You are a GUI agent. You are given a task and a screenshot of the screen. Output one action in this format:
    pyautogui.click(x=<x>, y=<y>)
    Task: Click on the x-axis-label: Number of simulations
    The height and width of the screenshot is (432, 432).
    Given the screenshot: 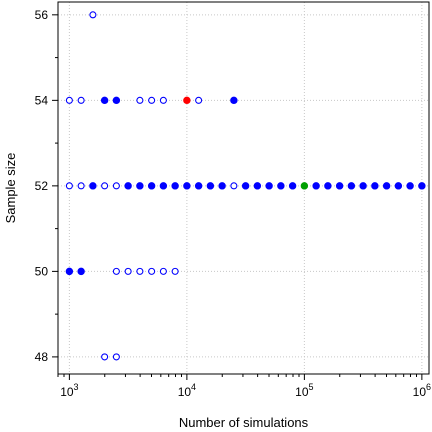 What is the action you would take?
    pyautogui.click(x=244, y=422)
    